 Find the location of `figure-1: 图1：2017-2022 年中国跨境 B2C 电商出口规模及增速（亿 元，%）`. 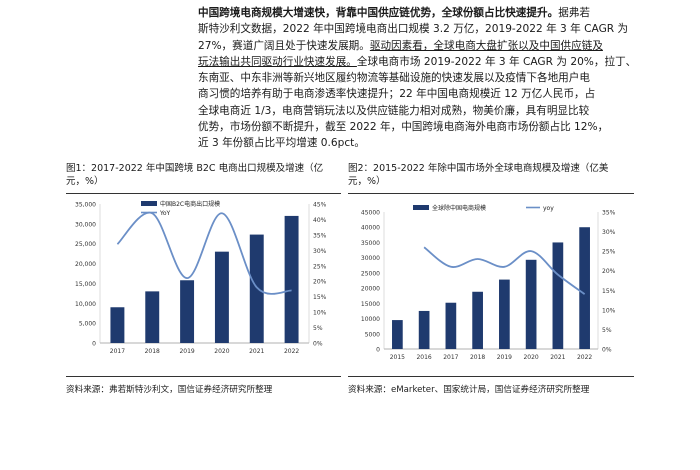

figure-1: 图1：2017-2022 年中国跨境 B2C 电商出口规模及增速（亿 元，%） is located at coordinates (203, 175).